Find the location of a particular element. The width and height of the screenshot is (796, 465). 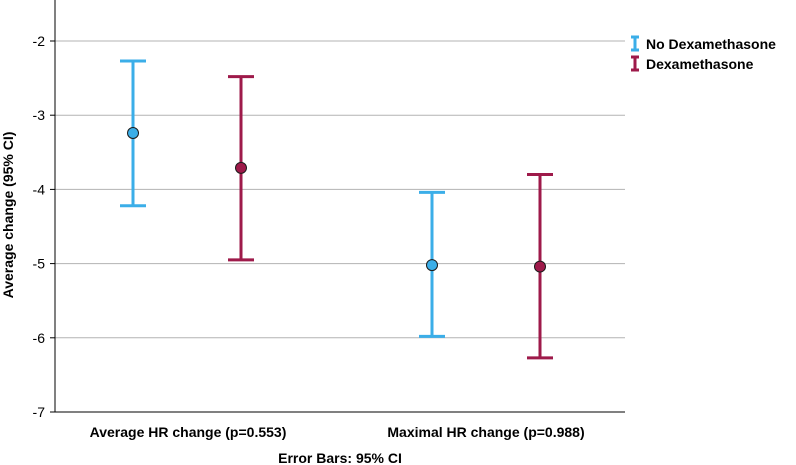

y-tick-labels: -7 -6 -5 -4 -3 -2 is located at coordinates (39, 226).